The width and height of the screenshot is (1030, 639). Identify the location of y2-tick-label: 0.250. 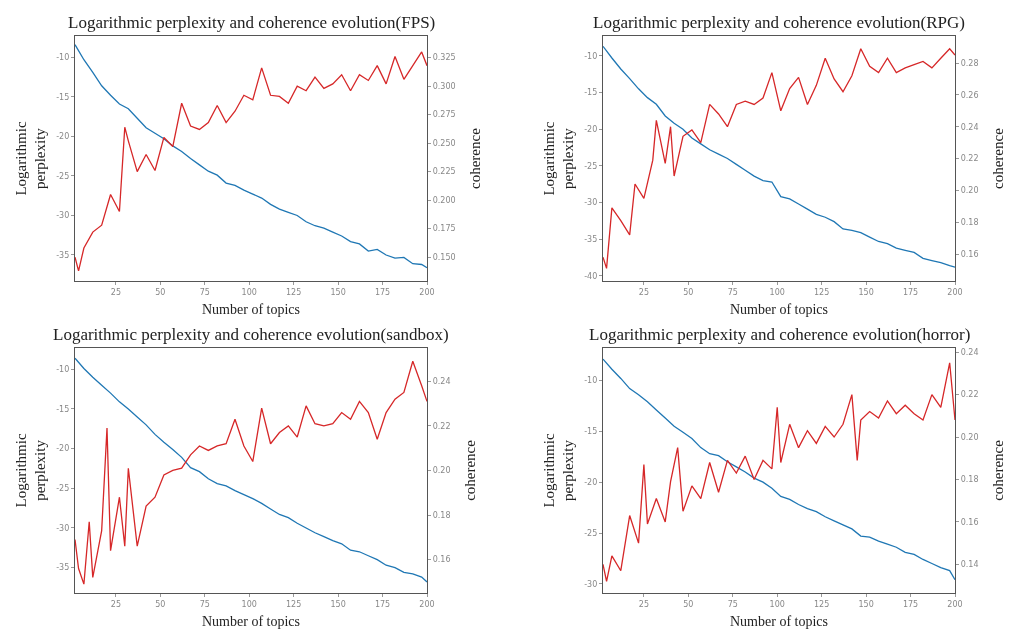
(444, 143).